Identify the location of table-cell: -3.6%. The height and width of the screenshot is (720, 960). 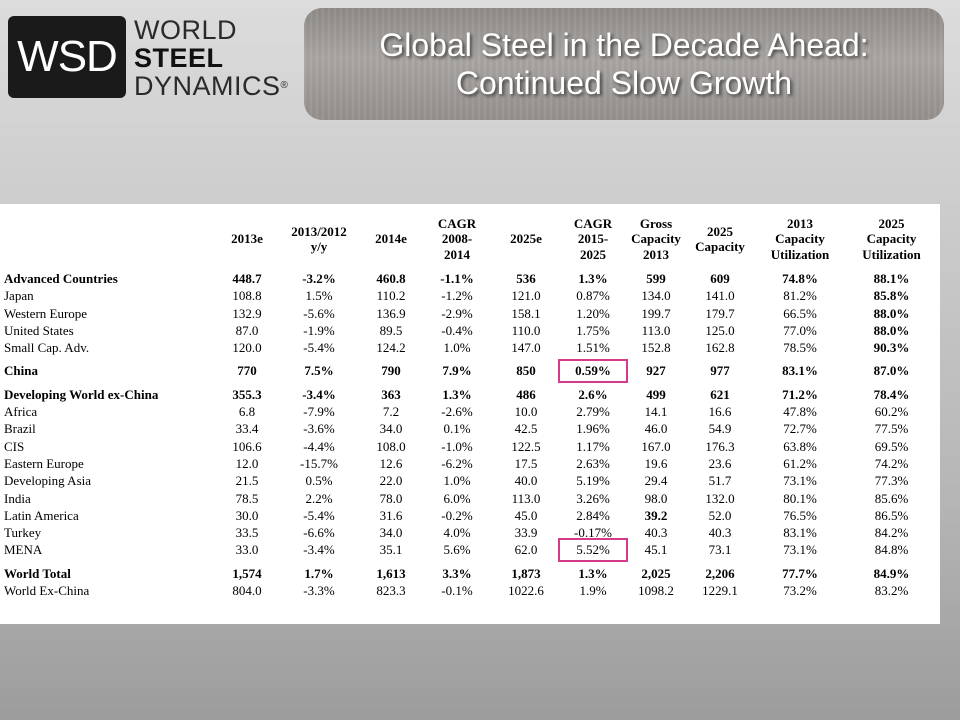
(319, 429).